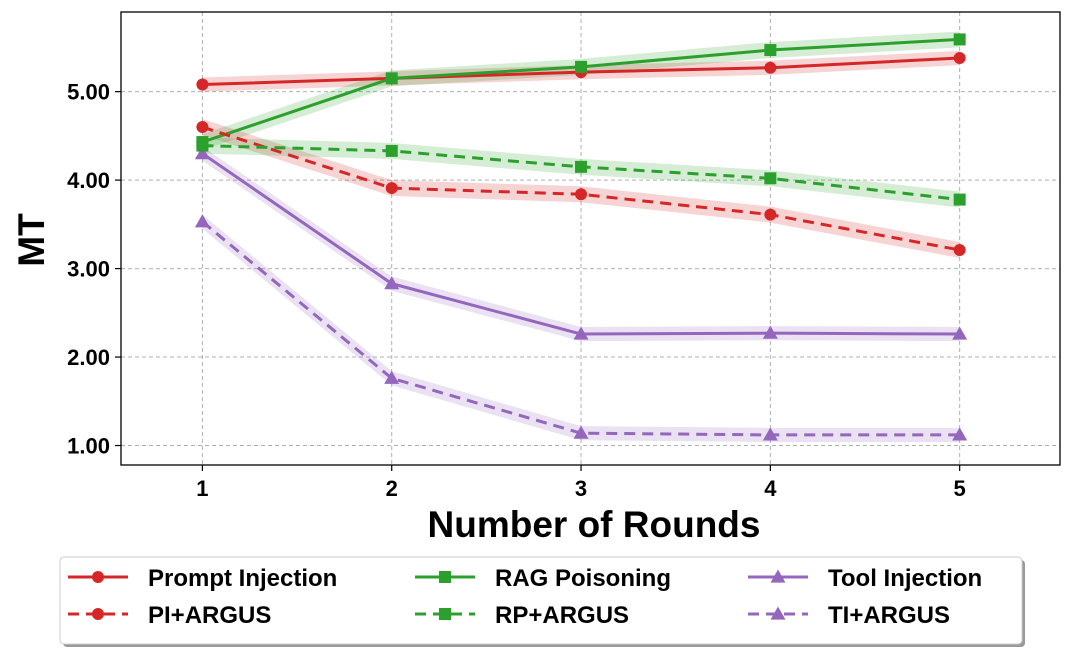  What do you see at coordinates (98, 614) in the screenshot?
I see `legend-marker-pi-argus` at bounding box center [98, 614].